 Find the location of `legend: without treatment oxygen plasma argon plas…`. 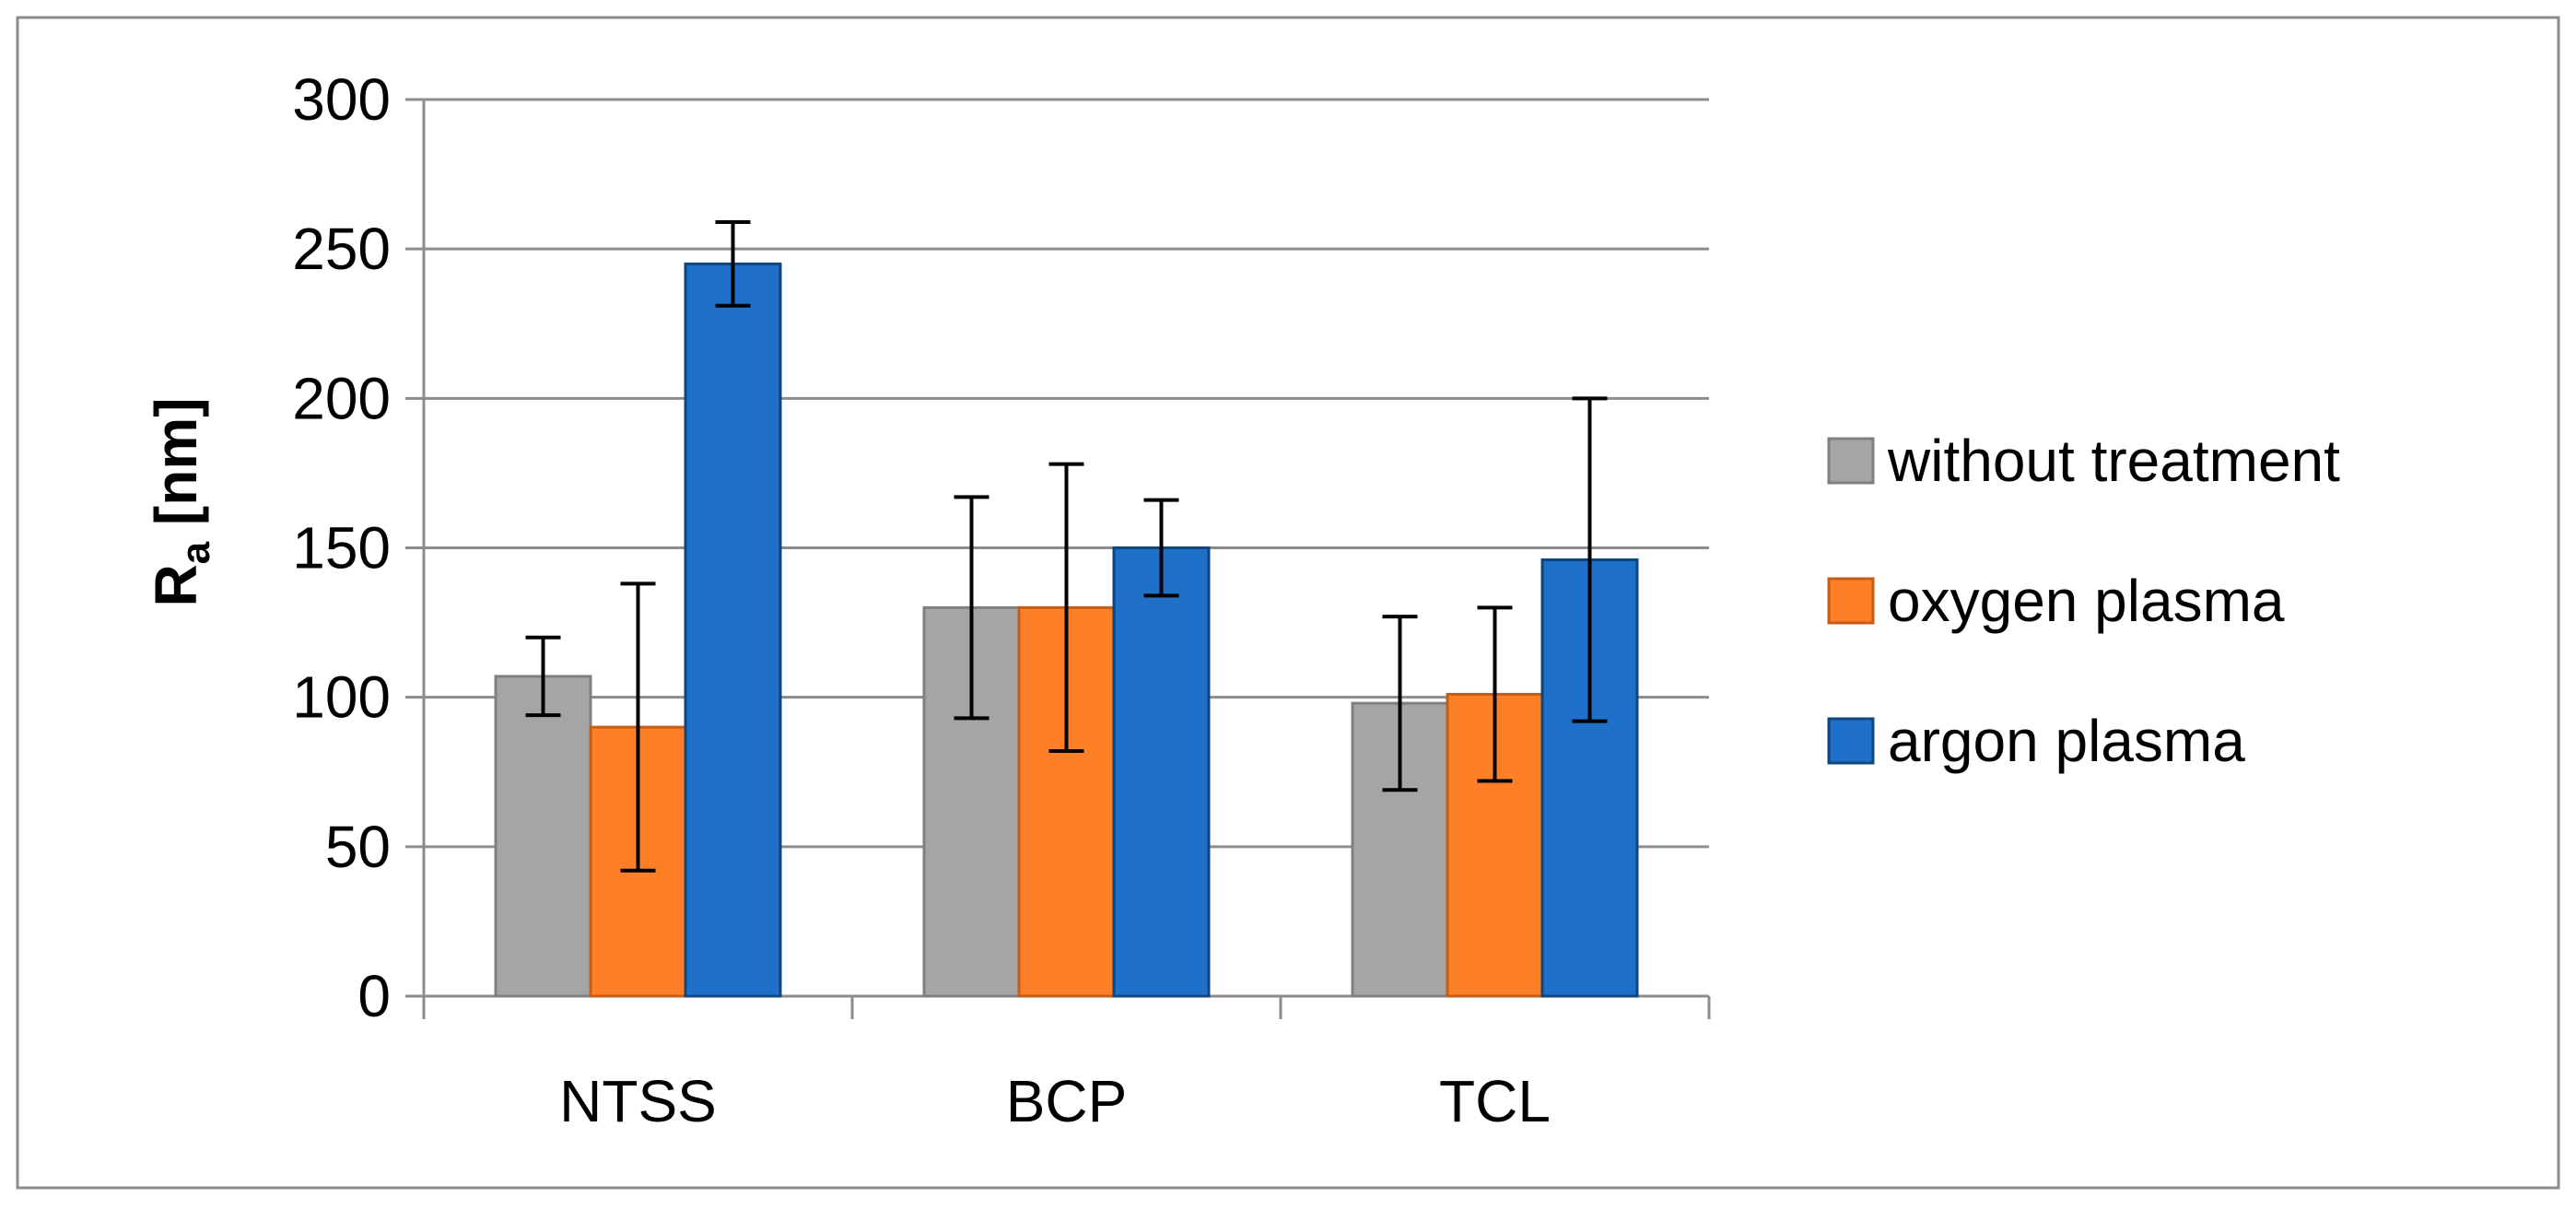

legend: without treatment oxygen plasma argon plas… is located at coordinates (2083, 601).